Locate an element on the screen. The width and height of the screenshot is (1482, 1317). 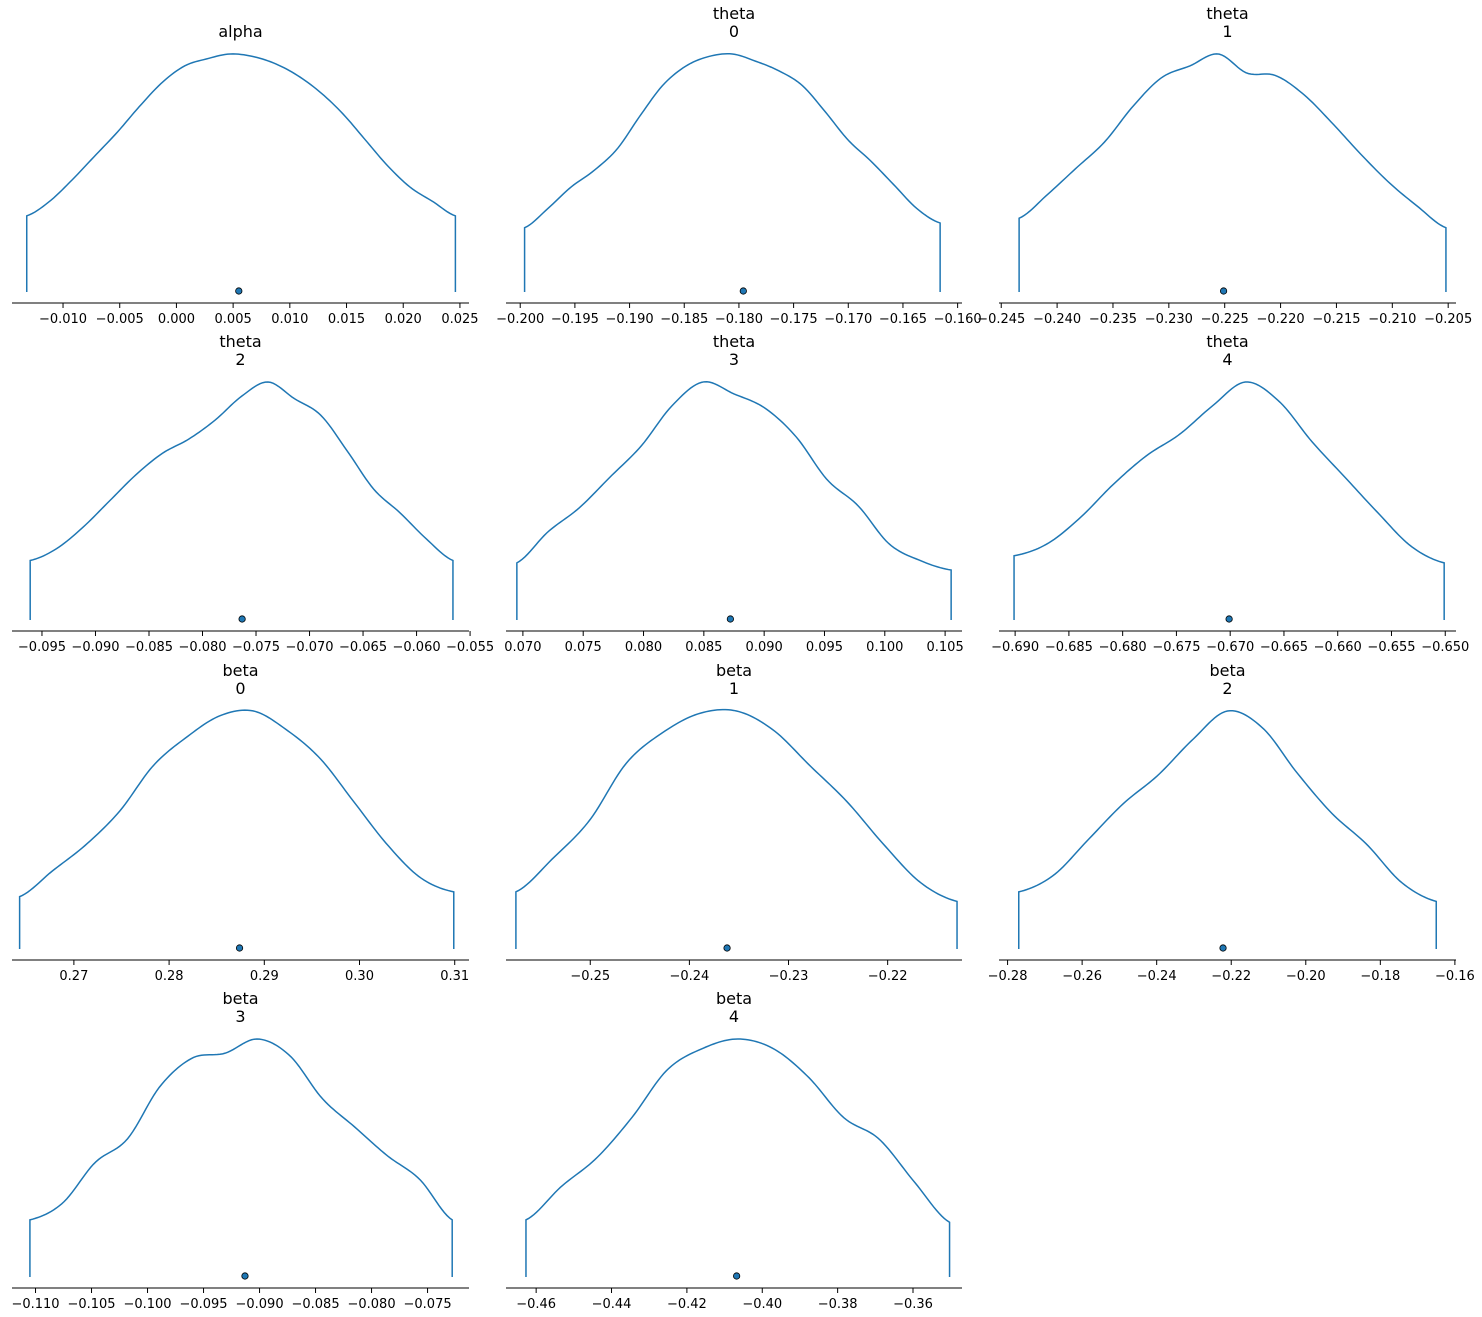
x-tick-label: 0.025 is located at coordinates (459, 319).